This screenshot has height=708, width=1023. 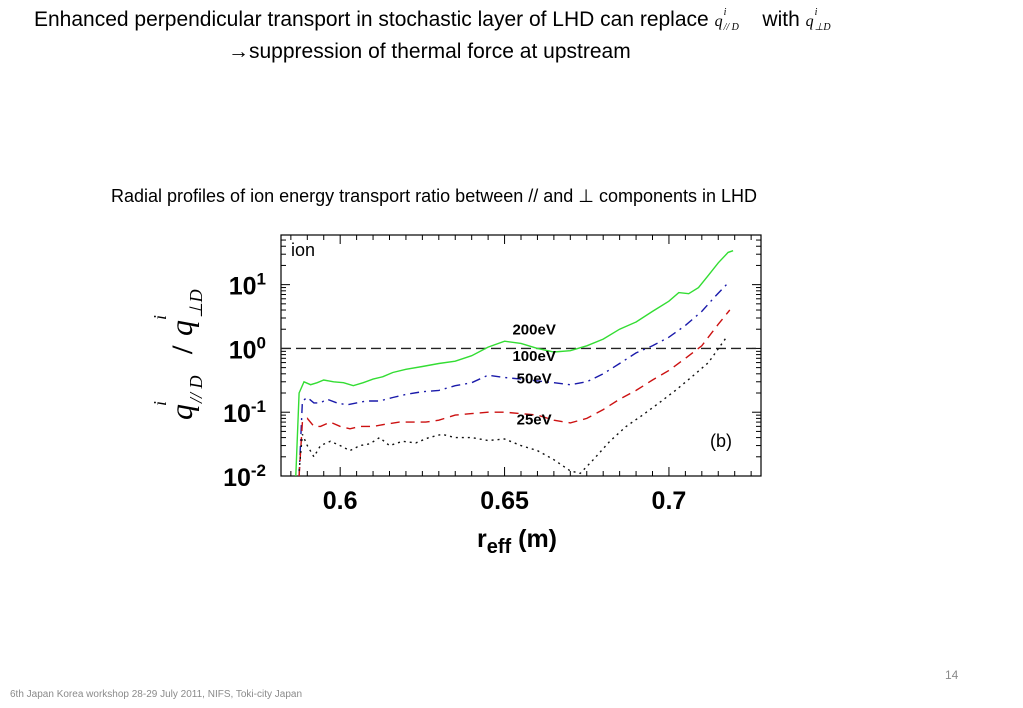 What do you see at coordinates (247, 348) in the screenshot?
I see `y-tick-label: 10⁰` at bounding box center [247, 348].